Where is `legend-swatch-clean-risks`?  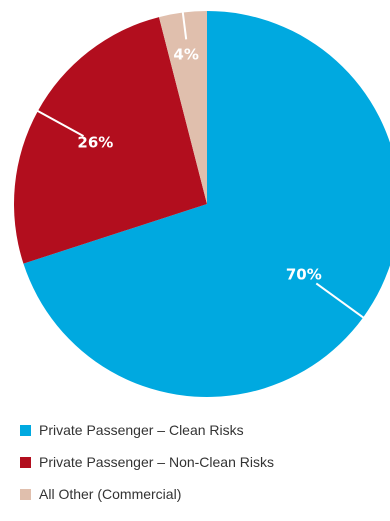 legend-swatch-clean-risks is located at coordinates (25, 430).